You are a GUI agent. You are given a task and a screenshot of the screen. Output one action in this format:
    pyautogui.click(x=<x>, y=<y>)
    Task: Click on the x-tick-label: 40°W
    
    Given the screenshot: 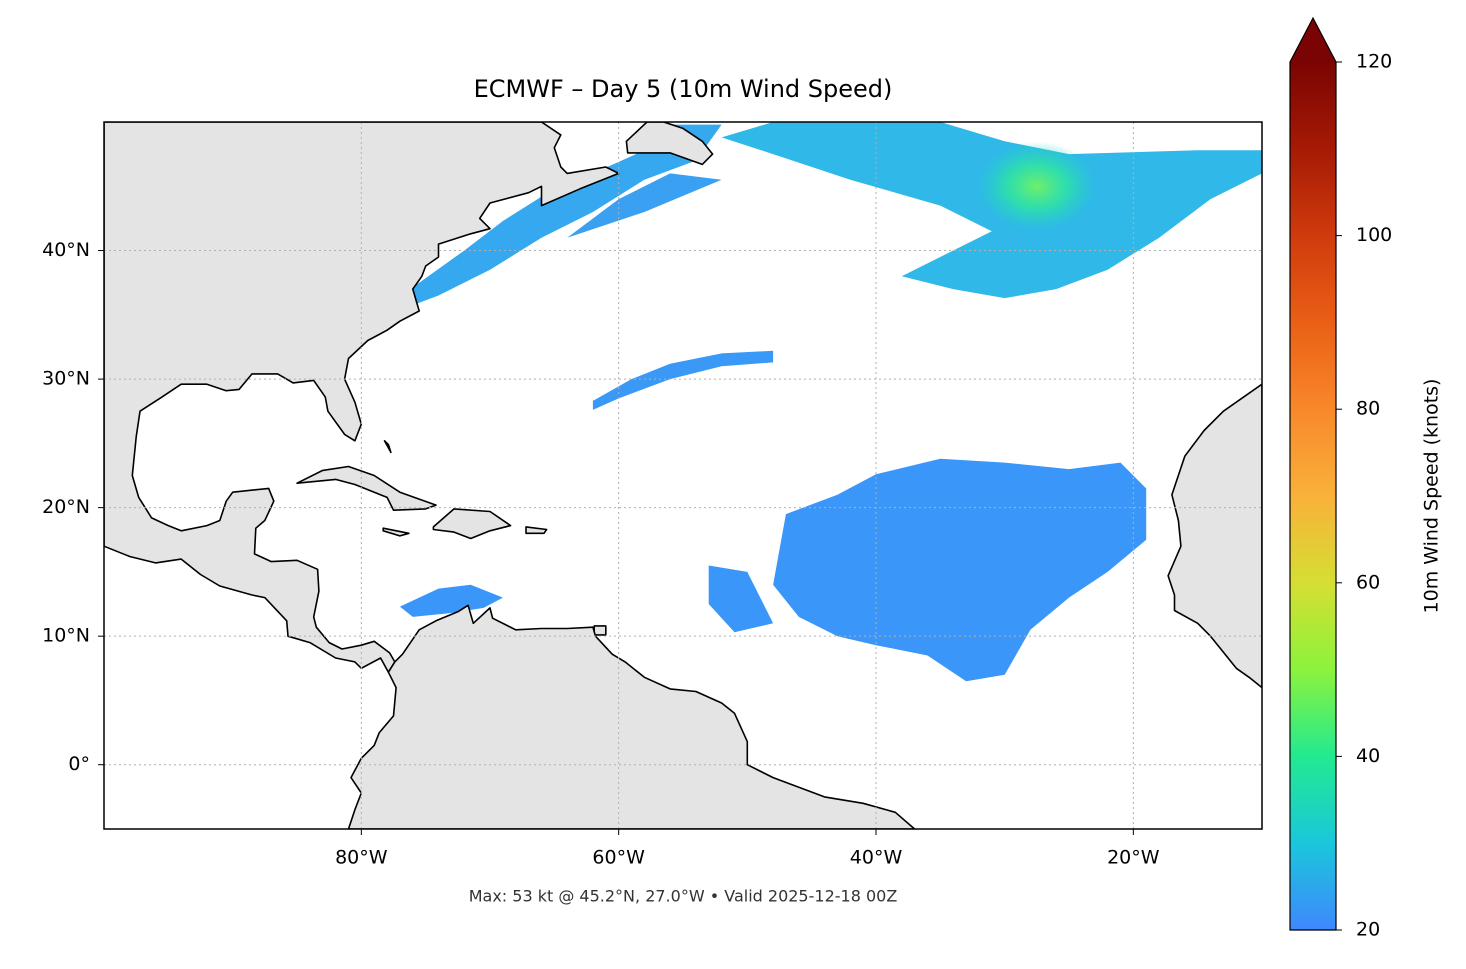 What is the action you would take?
    pyautogui.click(x=876, y=858)
    